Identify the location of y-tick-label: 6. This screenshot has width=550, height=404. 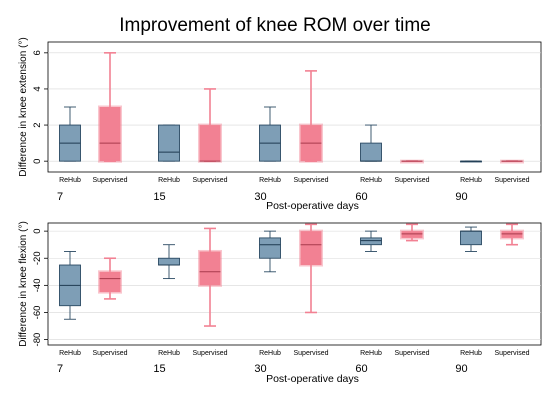
(37, 52).